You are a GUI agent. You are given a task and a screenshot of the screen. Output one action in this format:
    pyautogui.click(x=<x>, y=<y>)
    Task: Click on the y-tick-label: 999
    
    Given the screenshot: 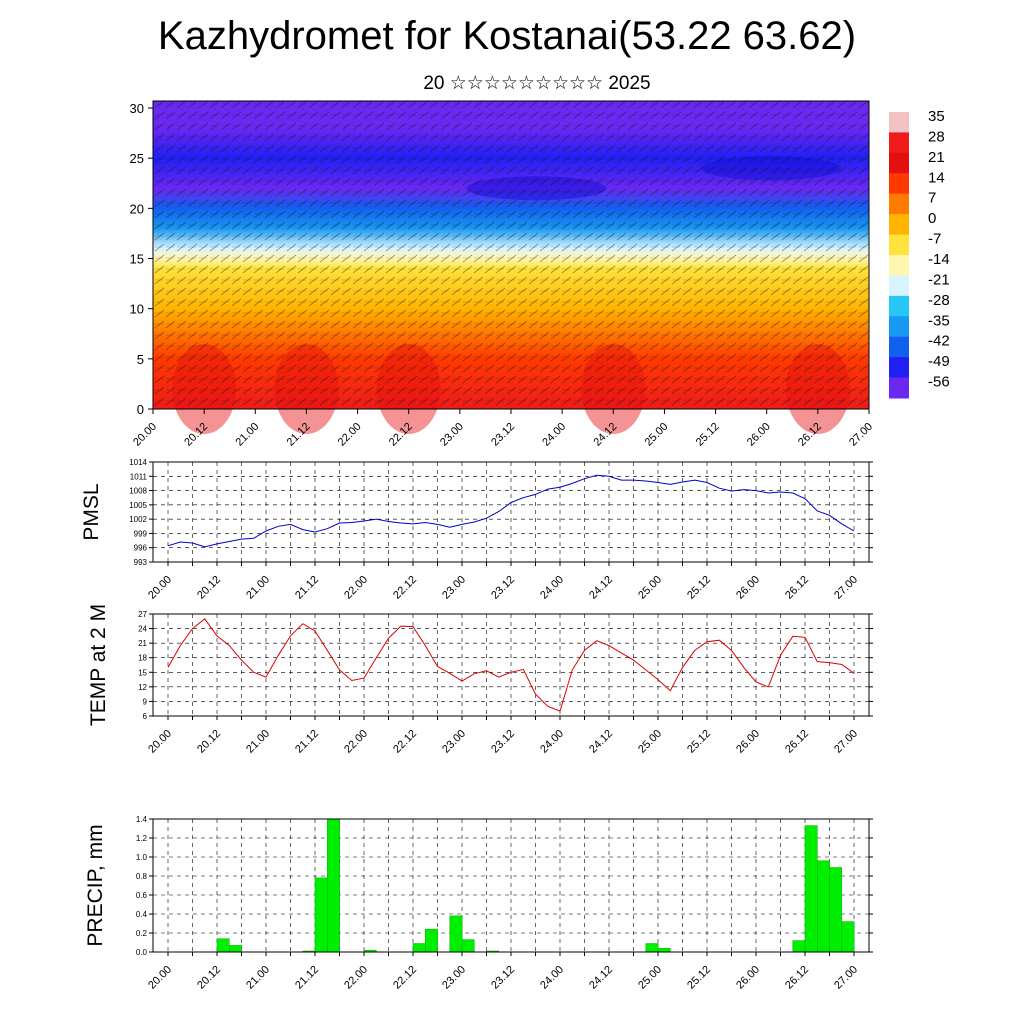 What is the action you would take?
    pyautogui.click(x=141, y=533)
    